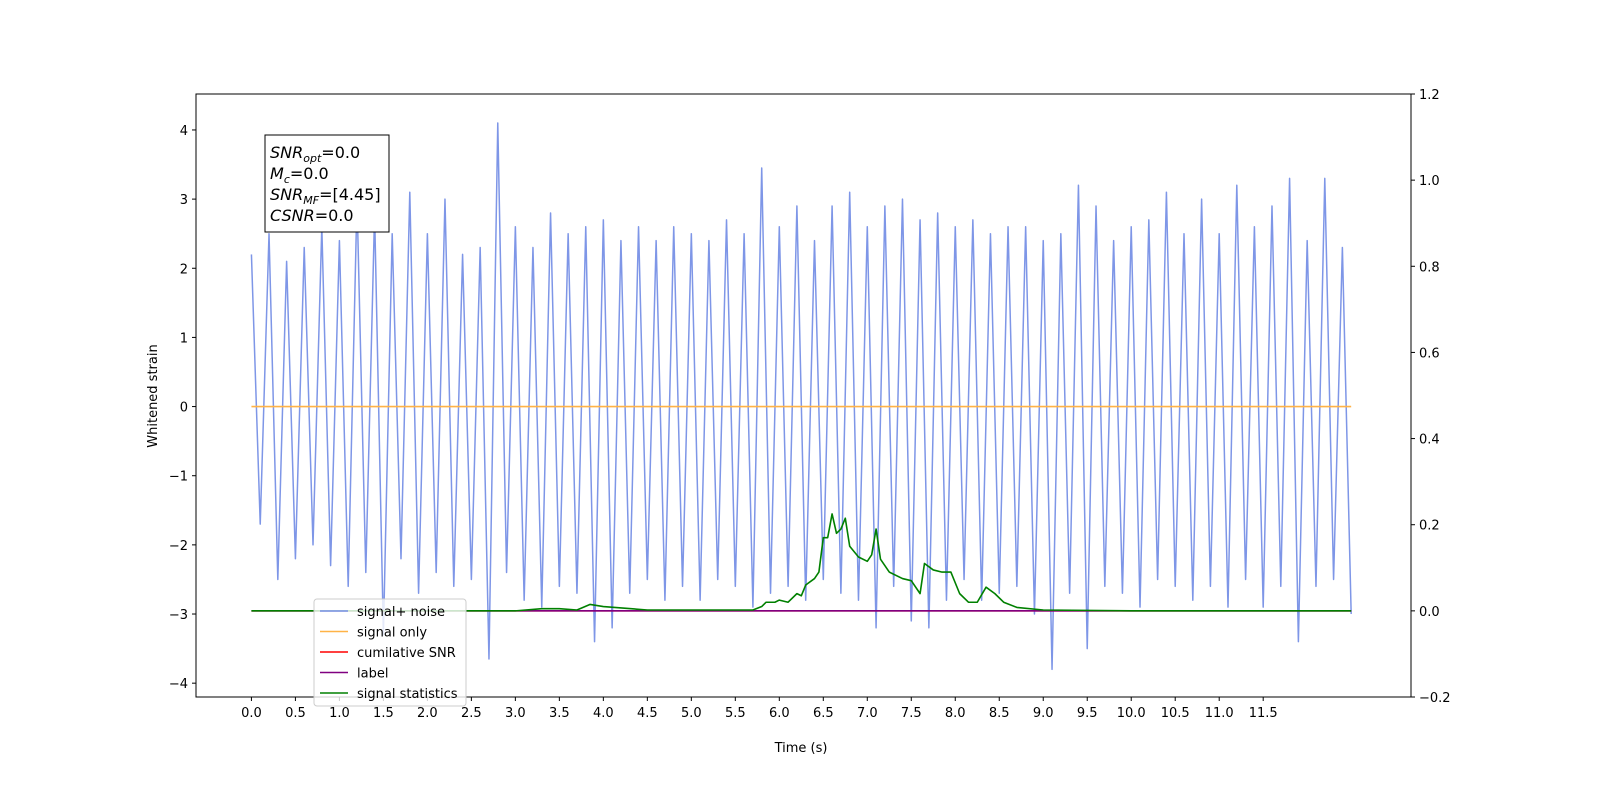 The width and height of the screenshot is (1600, 800). I want to click on stats-line: SNRopt=0.0, so click(315, 154).